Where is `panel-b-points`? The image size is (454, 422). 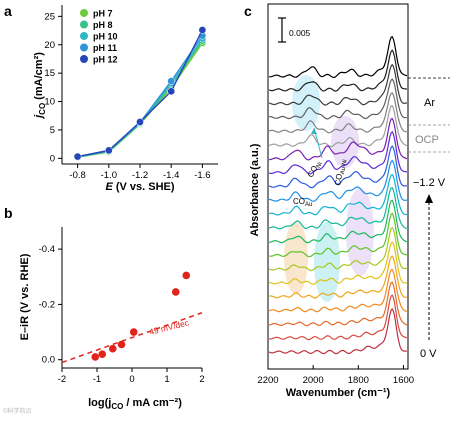
panel-b-points is located at coordinates (141, 316).